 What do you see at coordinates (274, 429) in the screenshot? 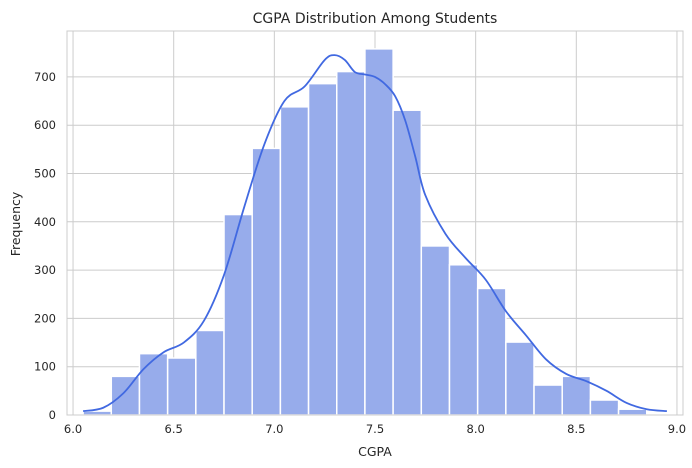
I see `x-tick-label: 7.0` at bounding box center [274, 429].